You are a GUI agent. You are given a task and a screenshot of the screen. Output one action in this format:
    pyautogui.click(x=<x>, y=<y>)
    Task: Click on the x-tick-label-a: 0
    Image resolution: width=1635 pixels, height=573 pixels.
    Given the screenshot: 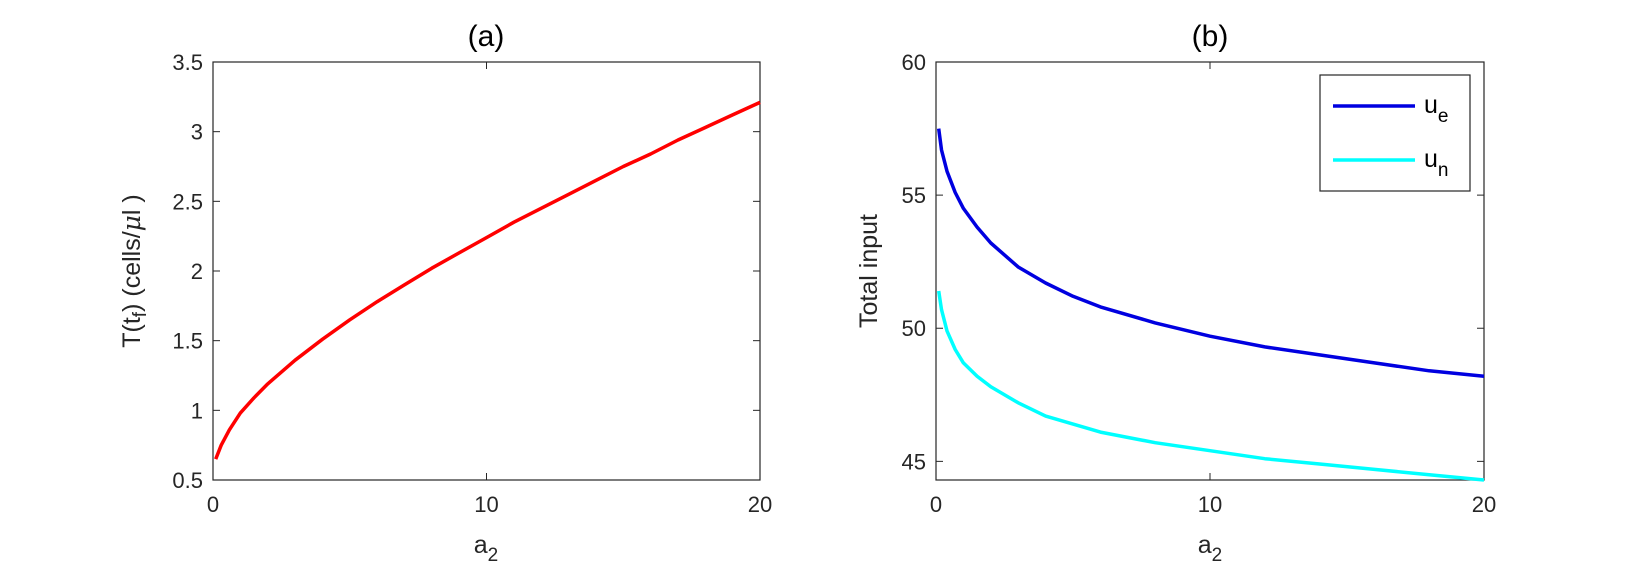 What is the action you would take?
    pyautogui.click(x=213, y=504)
    